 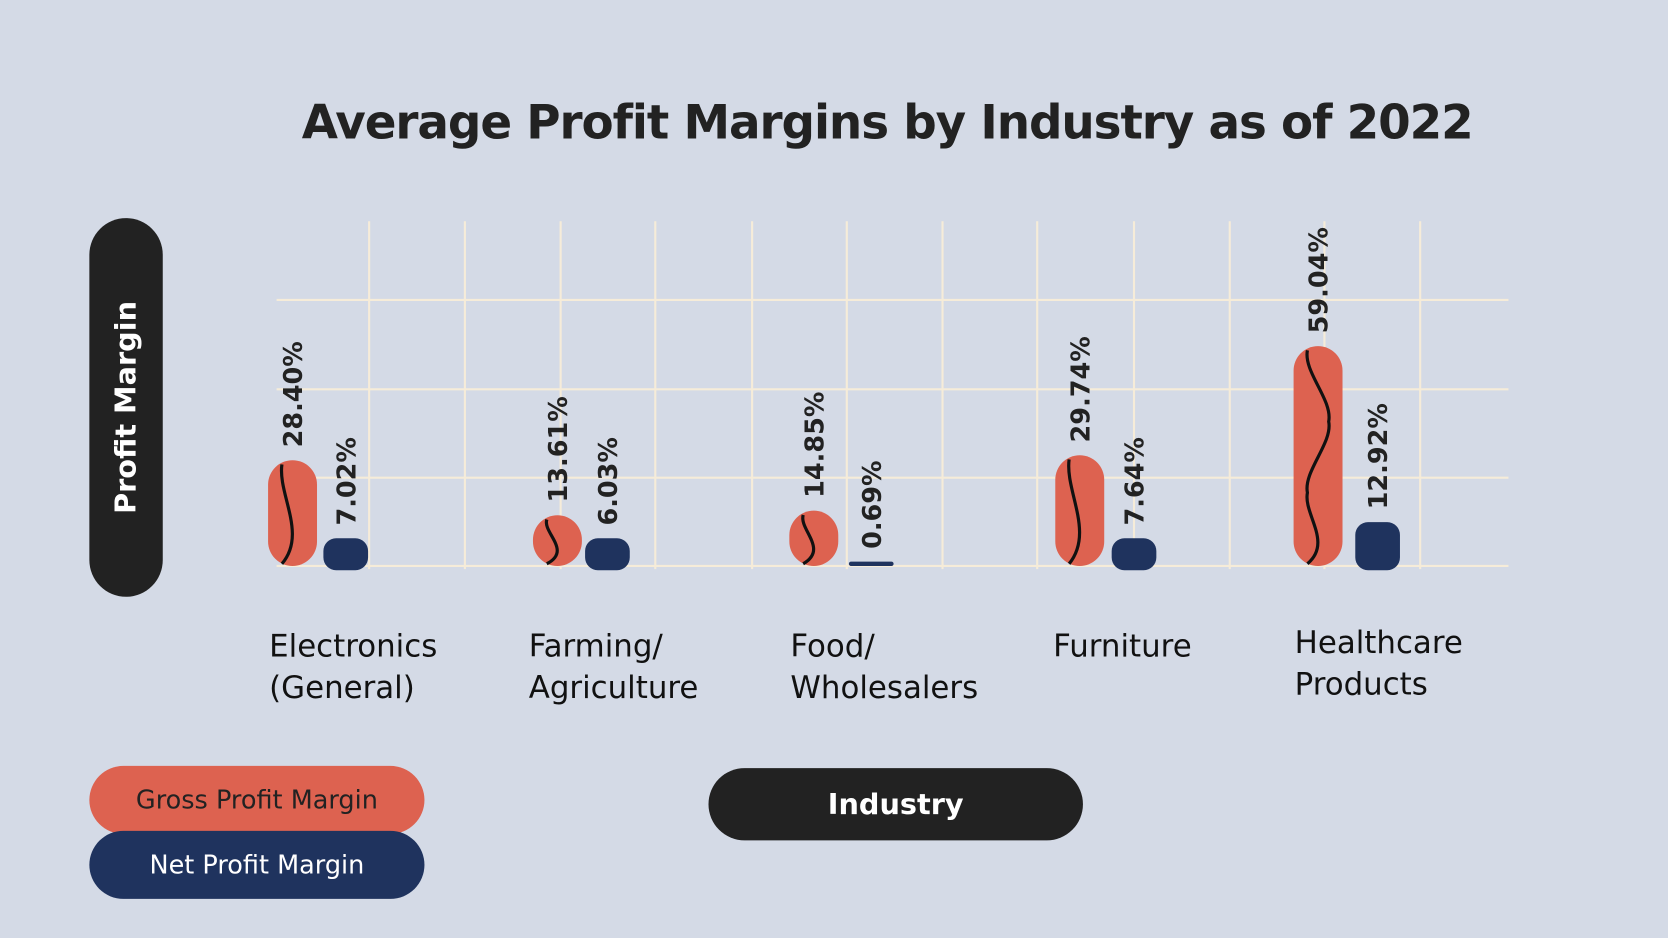 What do you see at coordinates (1378, 663) in the screenshot?
I see `category-label: Healthcare Products` at bounding box center [1378, 663].